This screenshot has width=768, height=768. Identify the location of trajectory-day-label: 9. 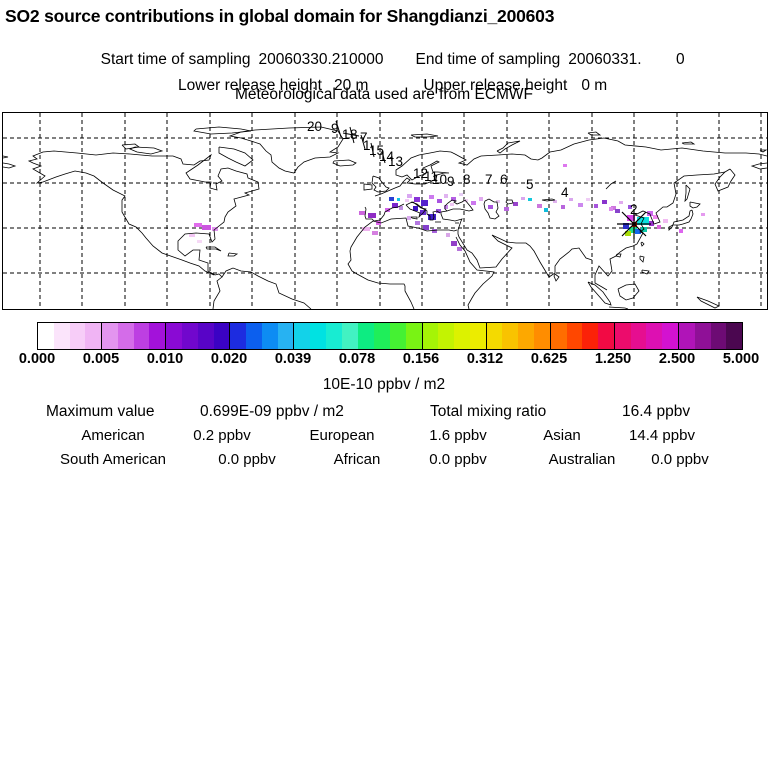
(335, 128).